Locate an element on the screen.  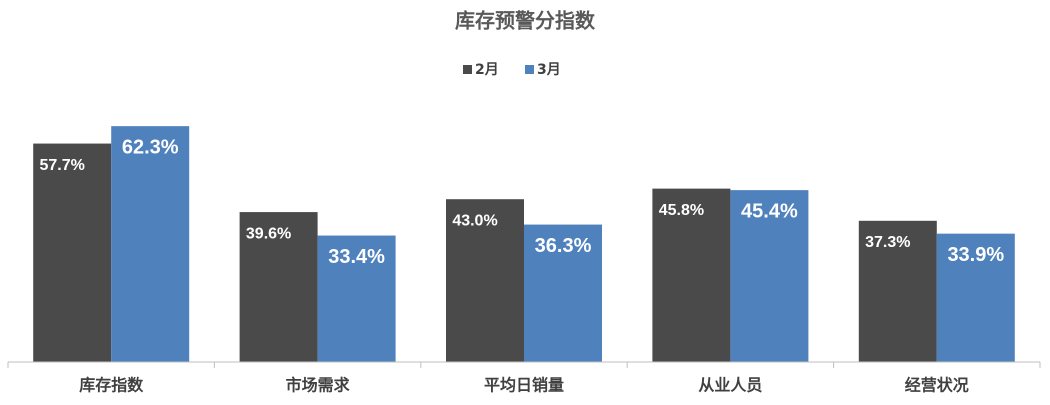
value-label: 33.9% is located at coordinates (975, 255).